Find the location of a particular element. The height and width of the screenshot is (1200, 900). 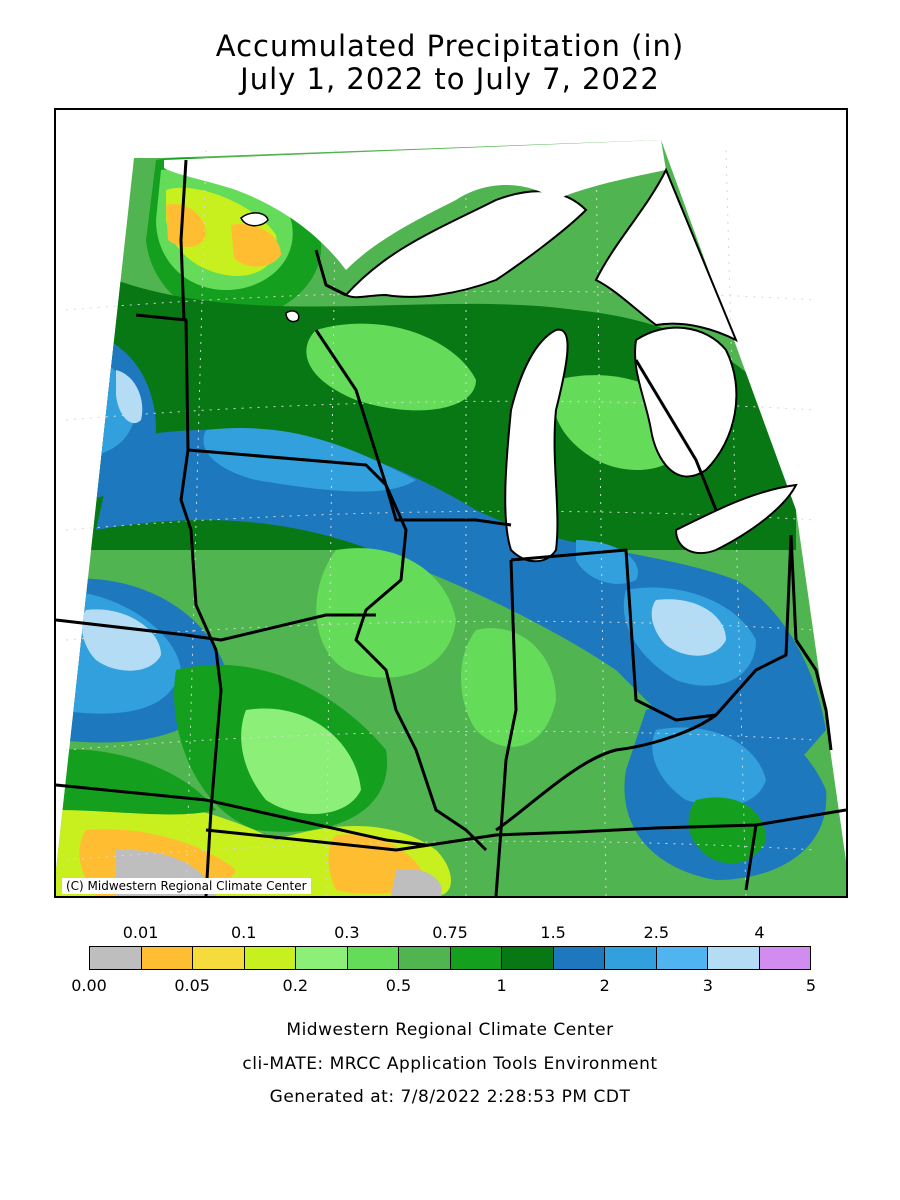

border-mn-wi-north is located at coordinates (330, 273).